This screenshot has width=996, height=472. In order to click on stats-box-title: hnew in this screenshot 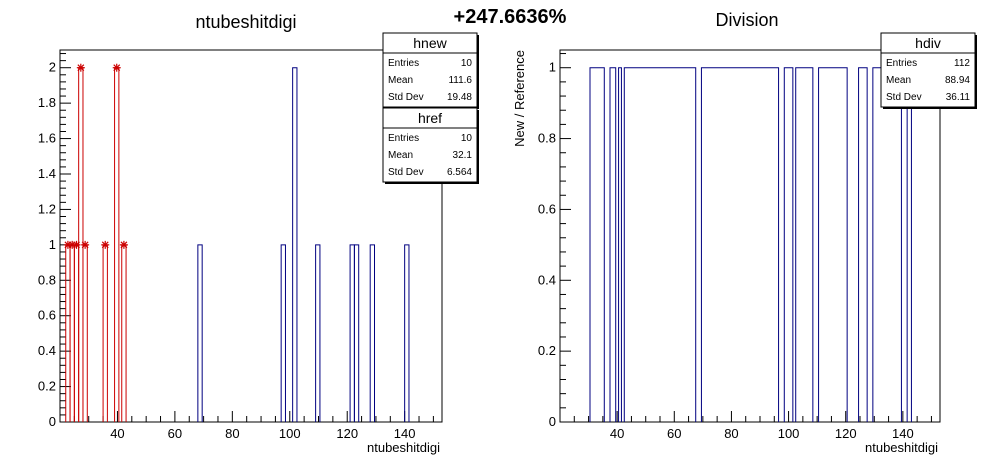, I will do `click(430, 43)`.